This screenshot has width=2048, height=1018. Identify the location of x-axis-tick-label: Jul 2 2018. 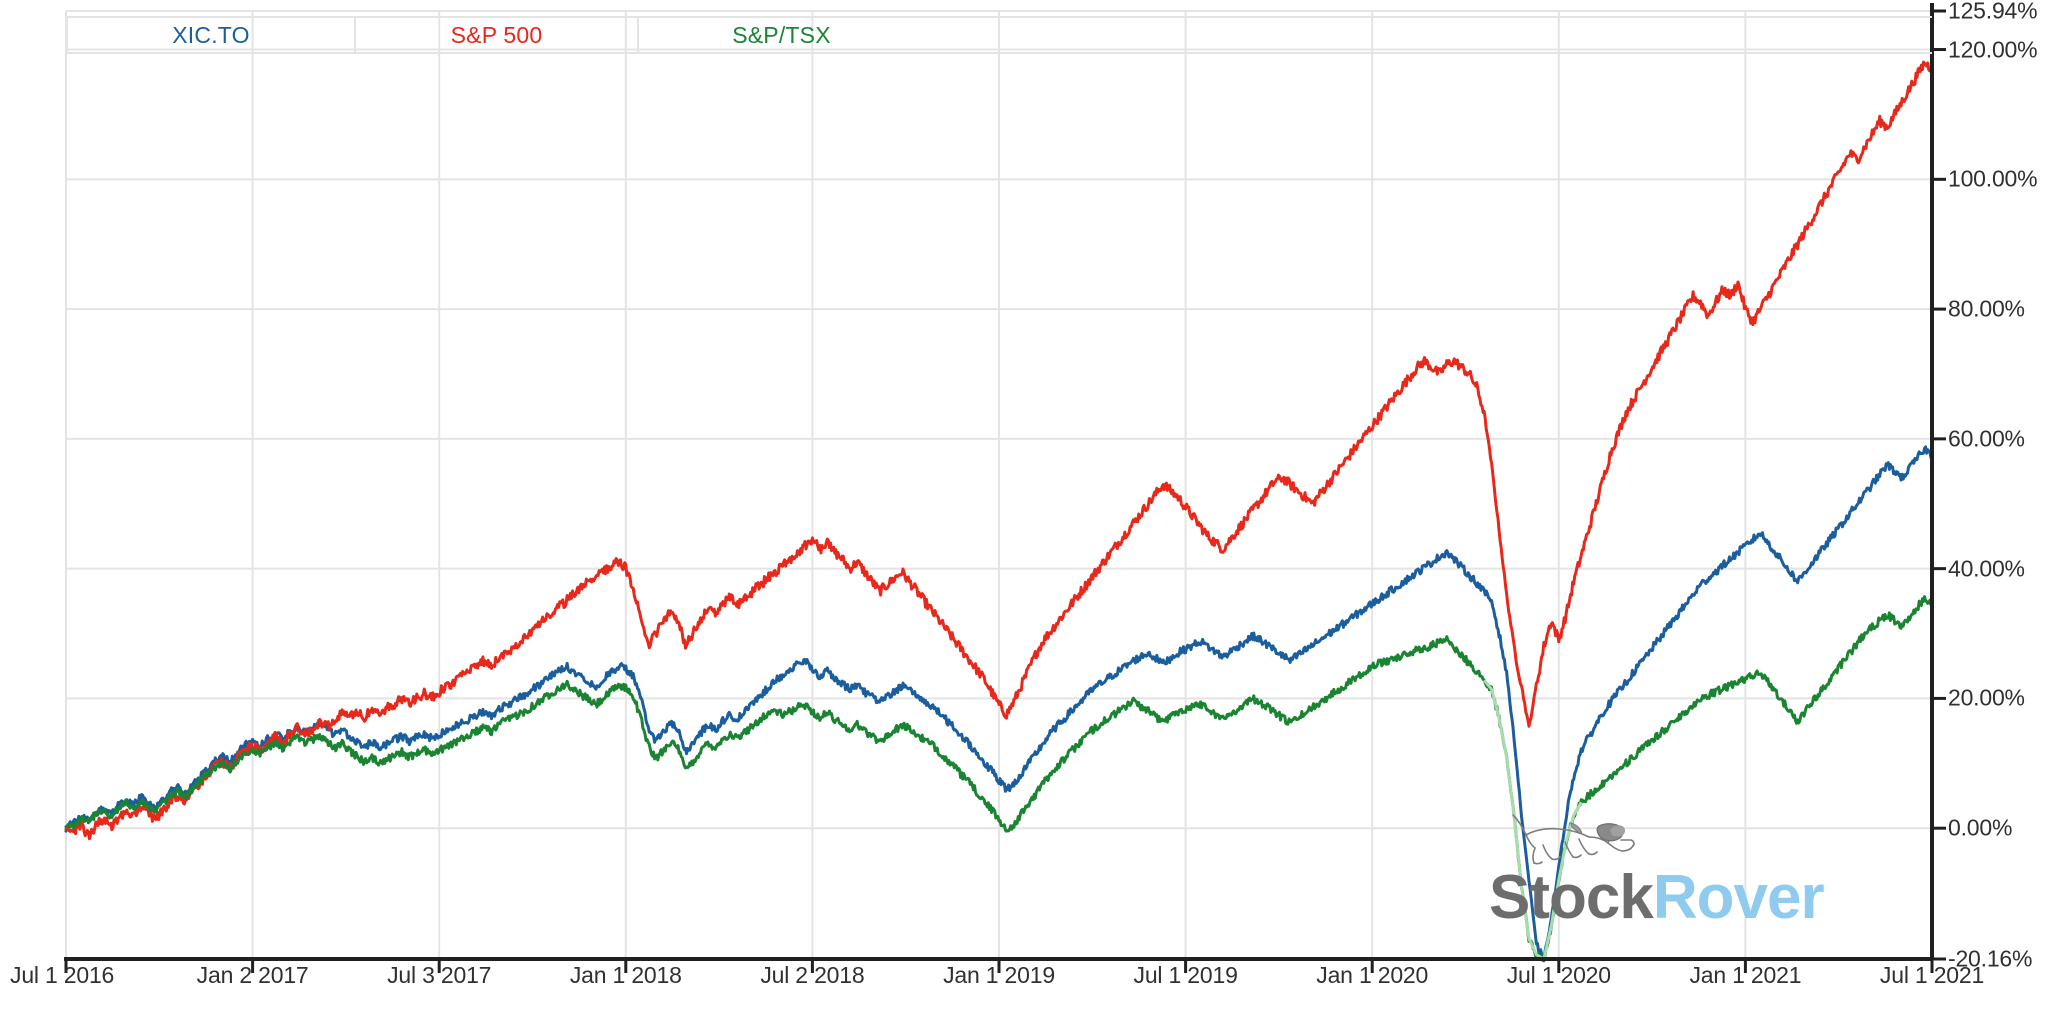
(812, 975).